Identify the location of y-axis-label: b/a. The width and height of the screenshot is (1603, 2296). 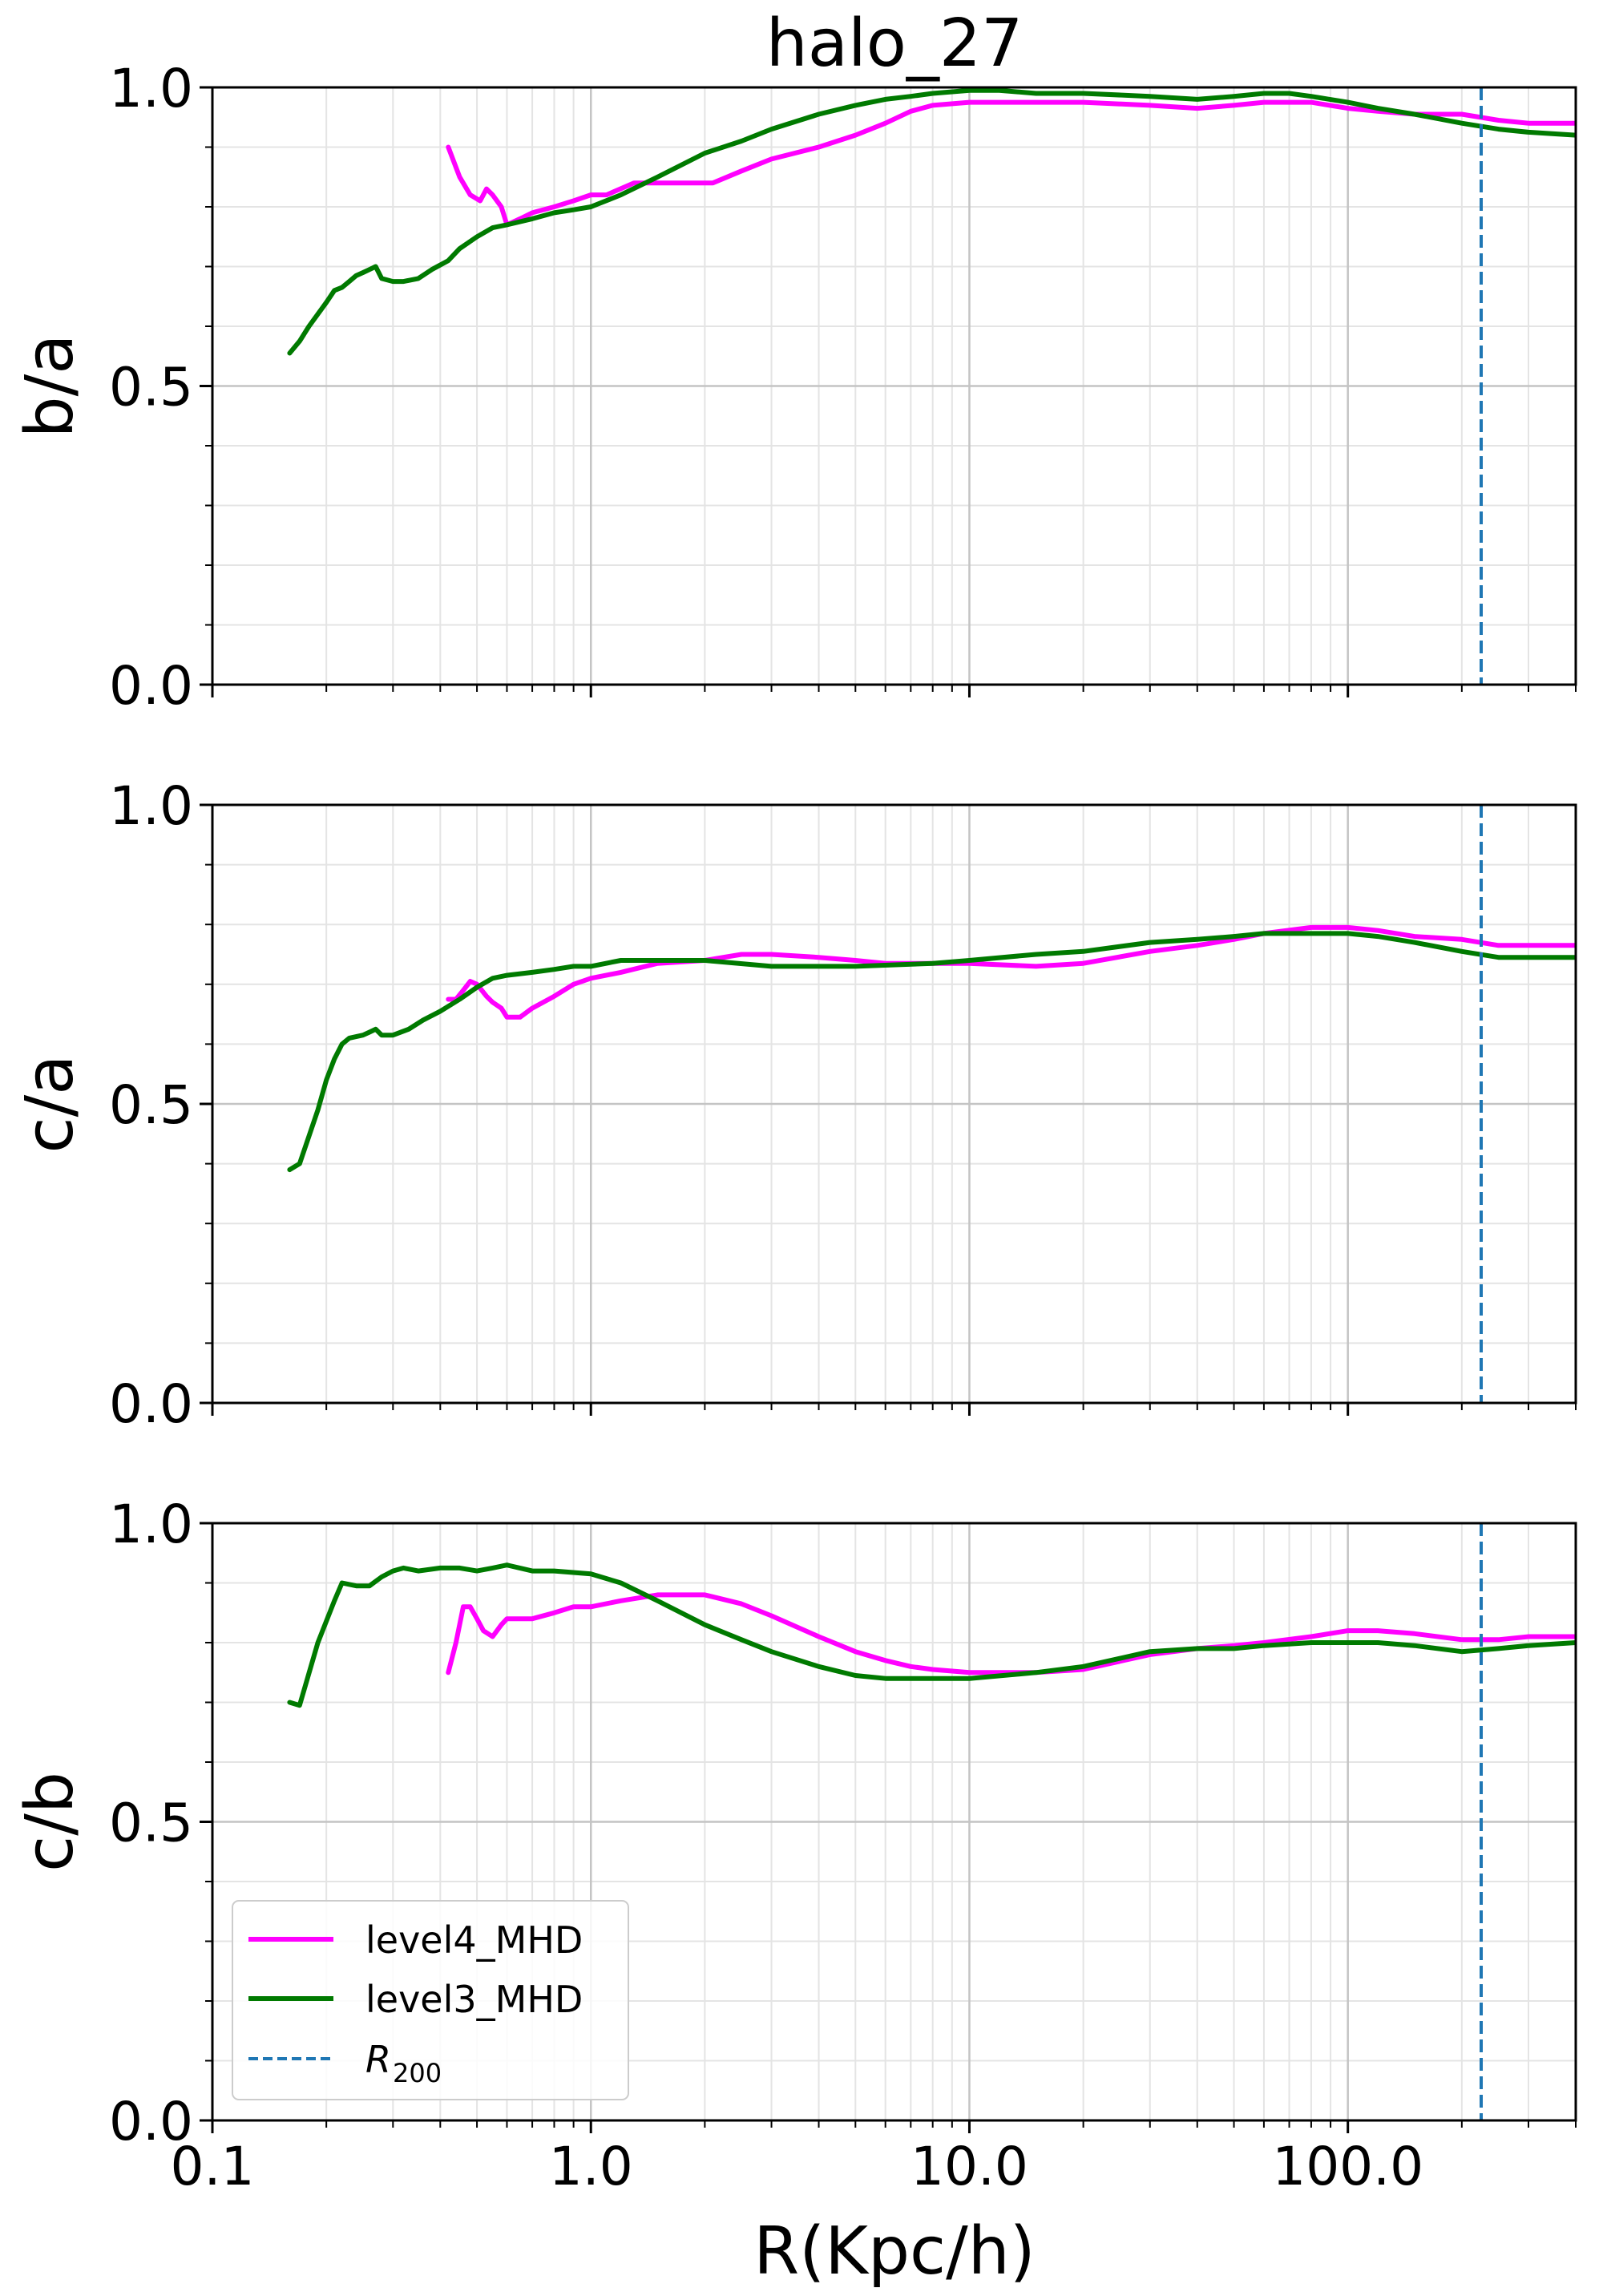
(50, 386).